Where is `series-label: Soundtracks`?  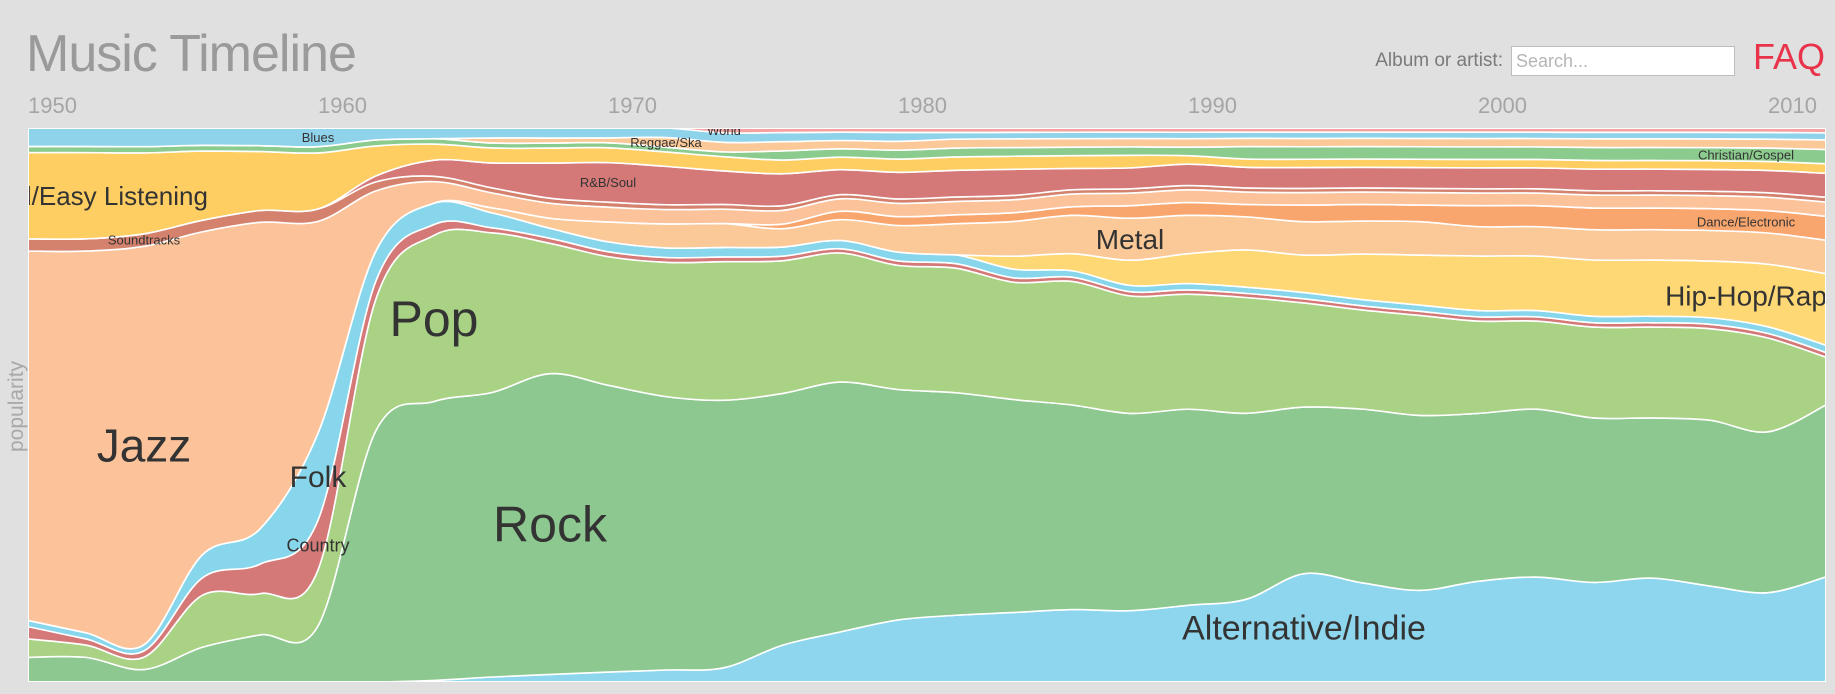
series-label: Soundtracks is located at coordinates (144, 240).